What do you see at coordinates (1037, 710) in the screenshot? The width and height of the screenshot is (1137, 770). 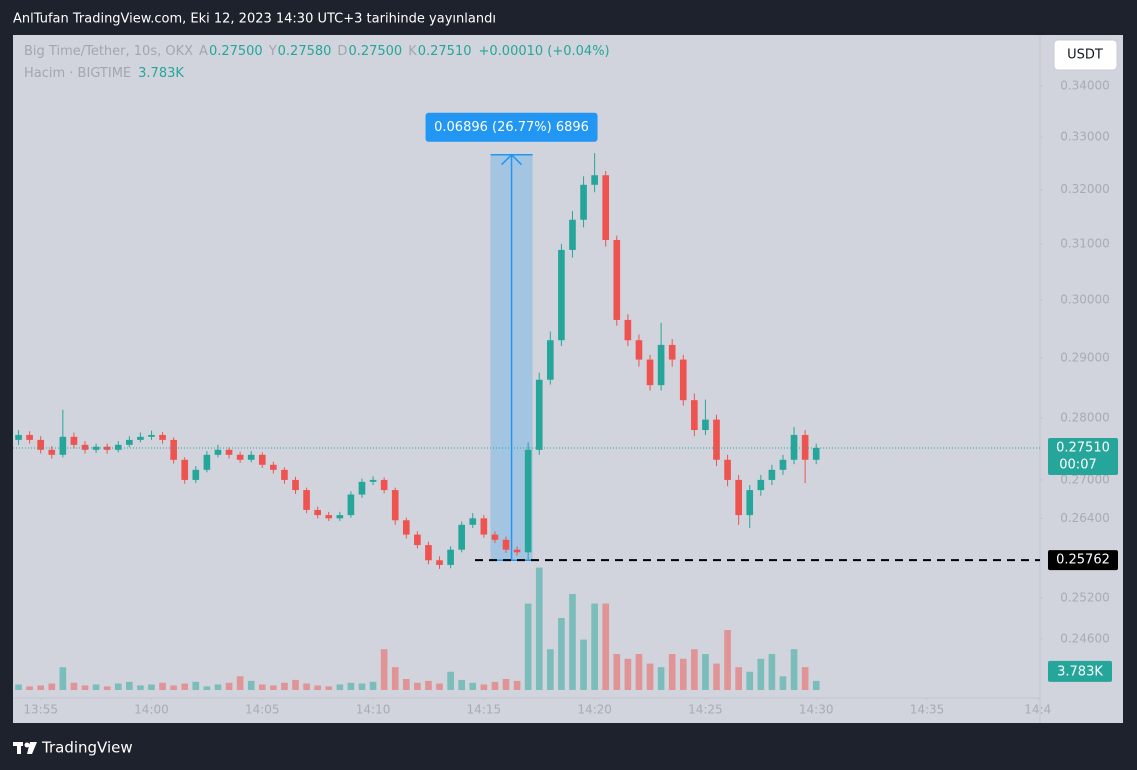 I see `x-tick-label: 14:4` at bounding box center [1037, 710].